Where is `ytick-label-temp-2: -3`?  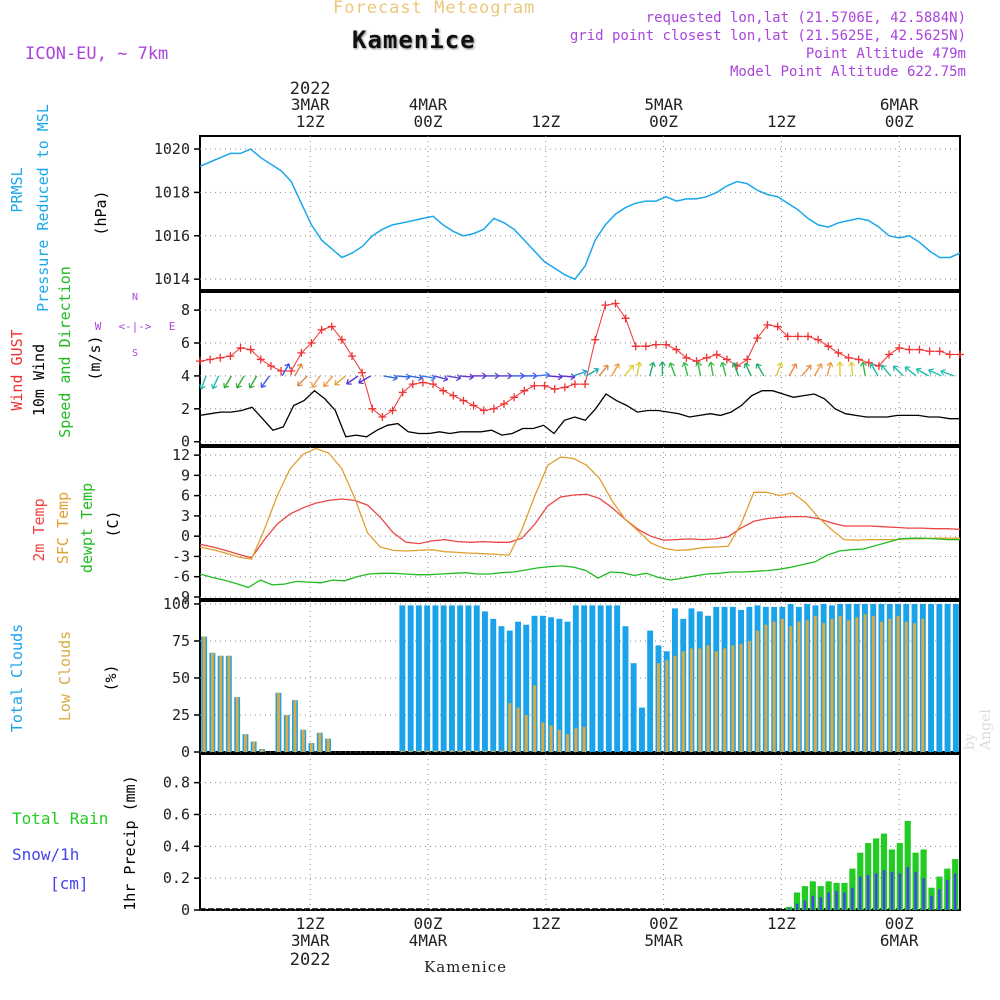 ytick-label-temp-2: -3 is located at coordinates (181, 556).